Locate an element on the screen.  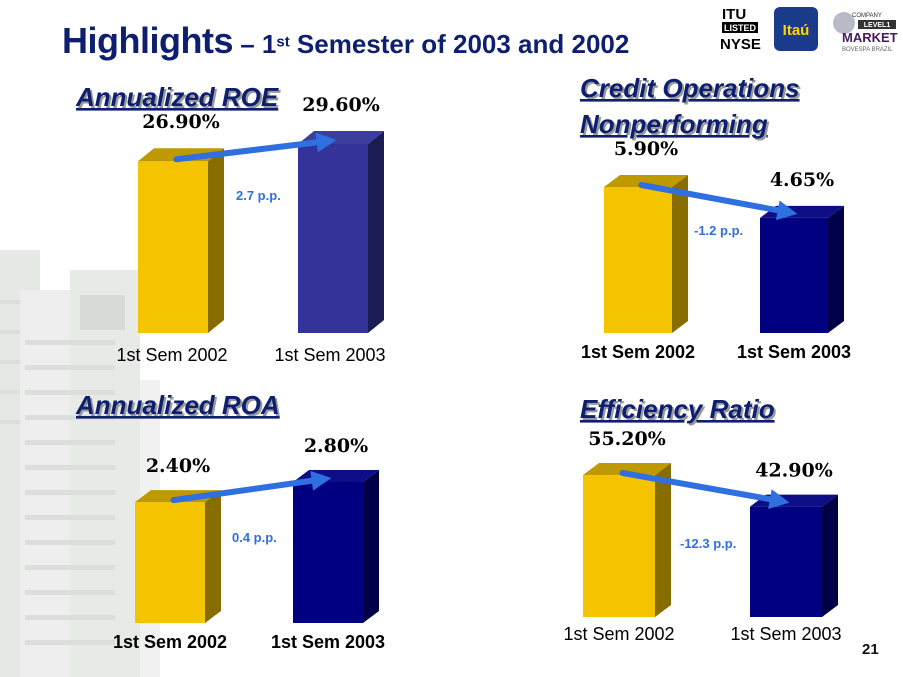
title-suffix: Semester of 2003 and 2002 is located at coordinates (459, 44).